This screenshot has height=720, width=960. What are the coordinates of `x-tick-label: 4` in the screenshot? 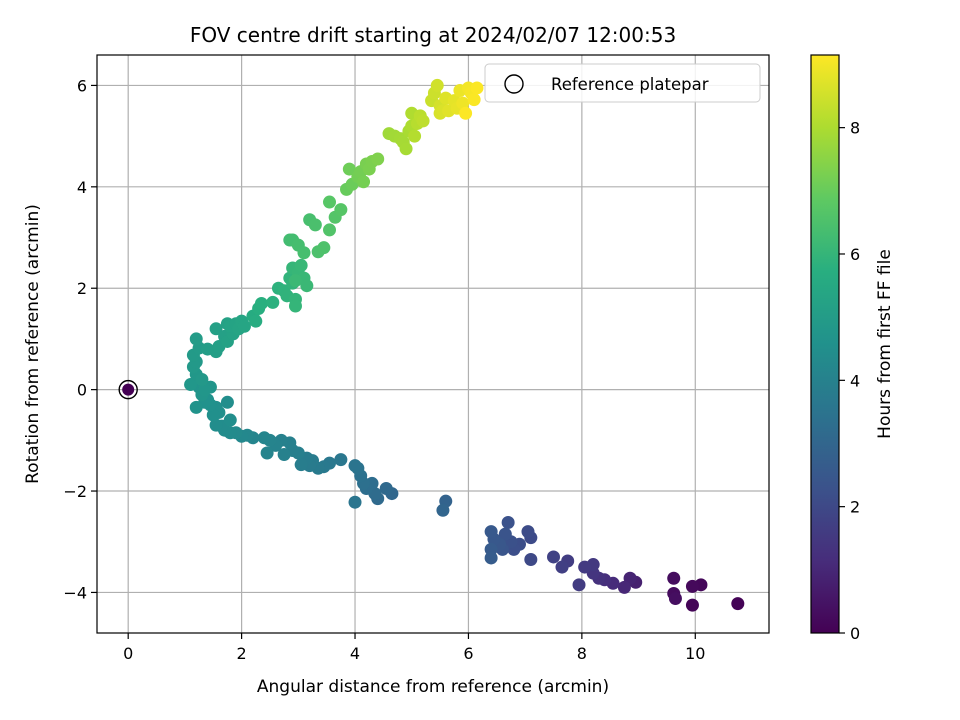 It's located at (355, 653).